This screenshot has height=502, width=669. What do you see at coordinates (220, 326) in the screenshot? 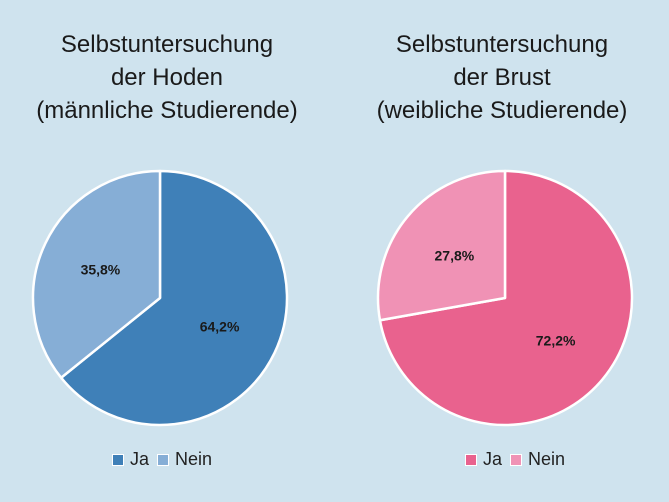
I see `slice-value-label-ja: 64,2%` at bounding box center [220, 326].